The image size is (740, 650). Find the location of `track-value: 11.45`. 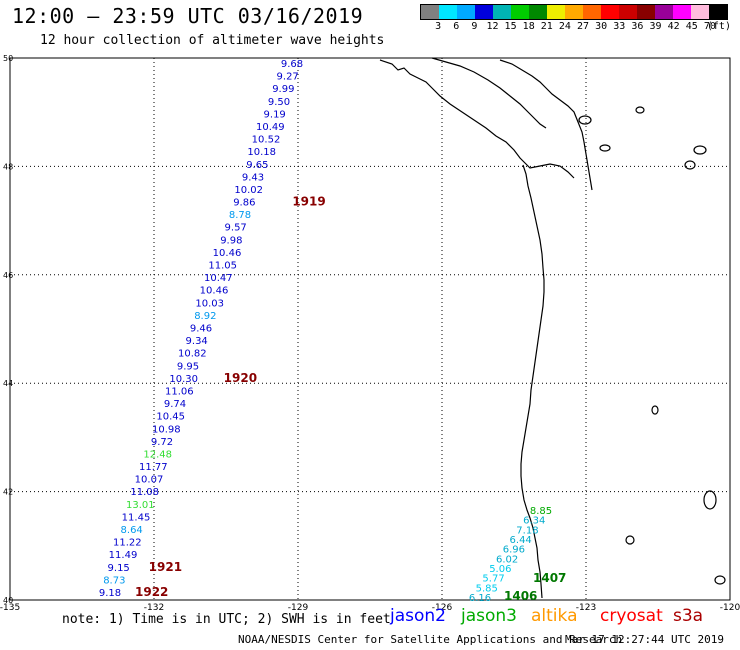

track-value: 11.45 is located at coordinates (136, 517).